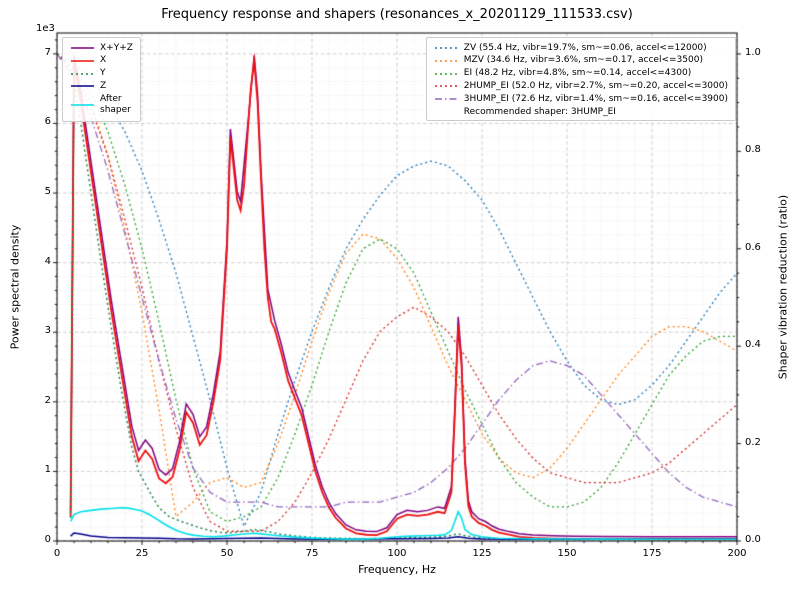  What do you see at coordinates (539, 111) in the screenshot?
I see `recommended-shaper-text: Recommended shaper: 3HUMP_EI` at bounding box center [539, 111].